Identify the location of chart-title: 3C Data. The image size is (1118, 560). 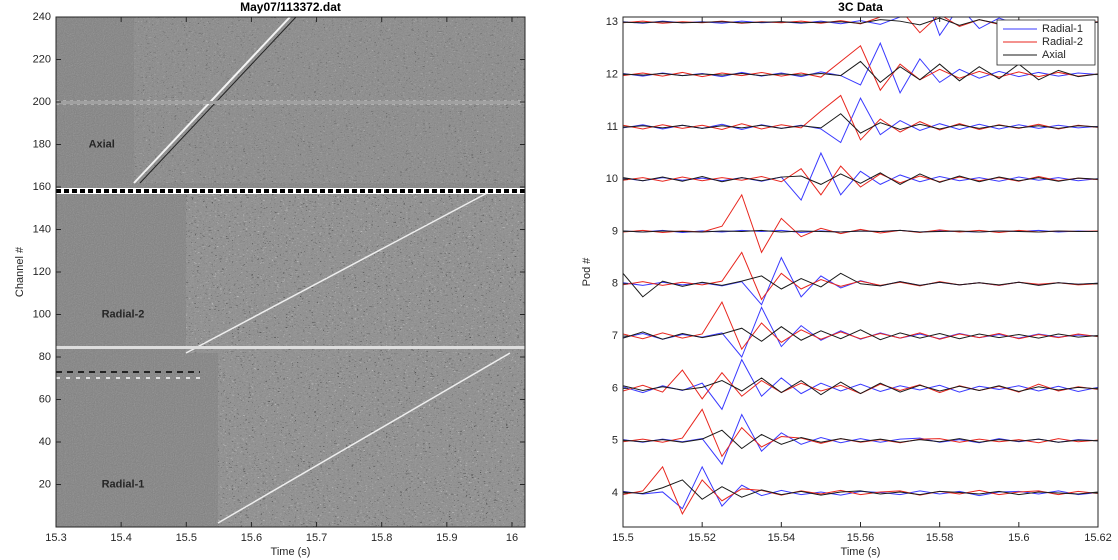
(860, 7).